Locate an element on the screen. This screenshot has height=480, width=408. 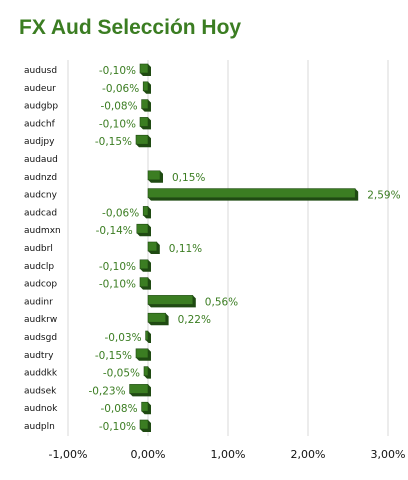
chart-title: FX Aud Selección Hoy is located at coordinates (130, 27).